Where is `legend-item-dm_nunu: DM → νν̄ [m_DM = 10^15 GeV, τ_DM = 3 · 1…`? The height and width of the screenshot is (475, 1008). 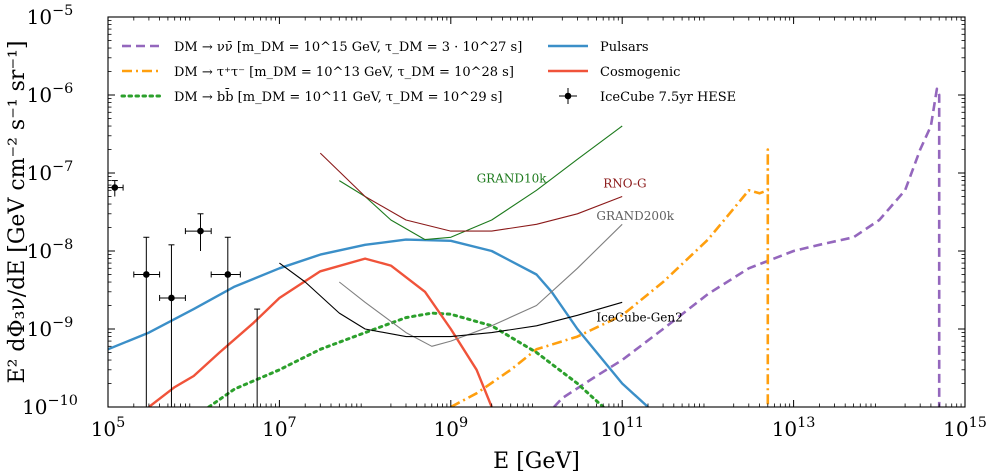
legend-item-dm_nunu: DM → νν̄ [m_DM = 10^15 GeV, τ_DM = 3 · 1… is located at coordinates (322, 47).